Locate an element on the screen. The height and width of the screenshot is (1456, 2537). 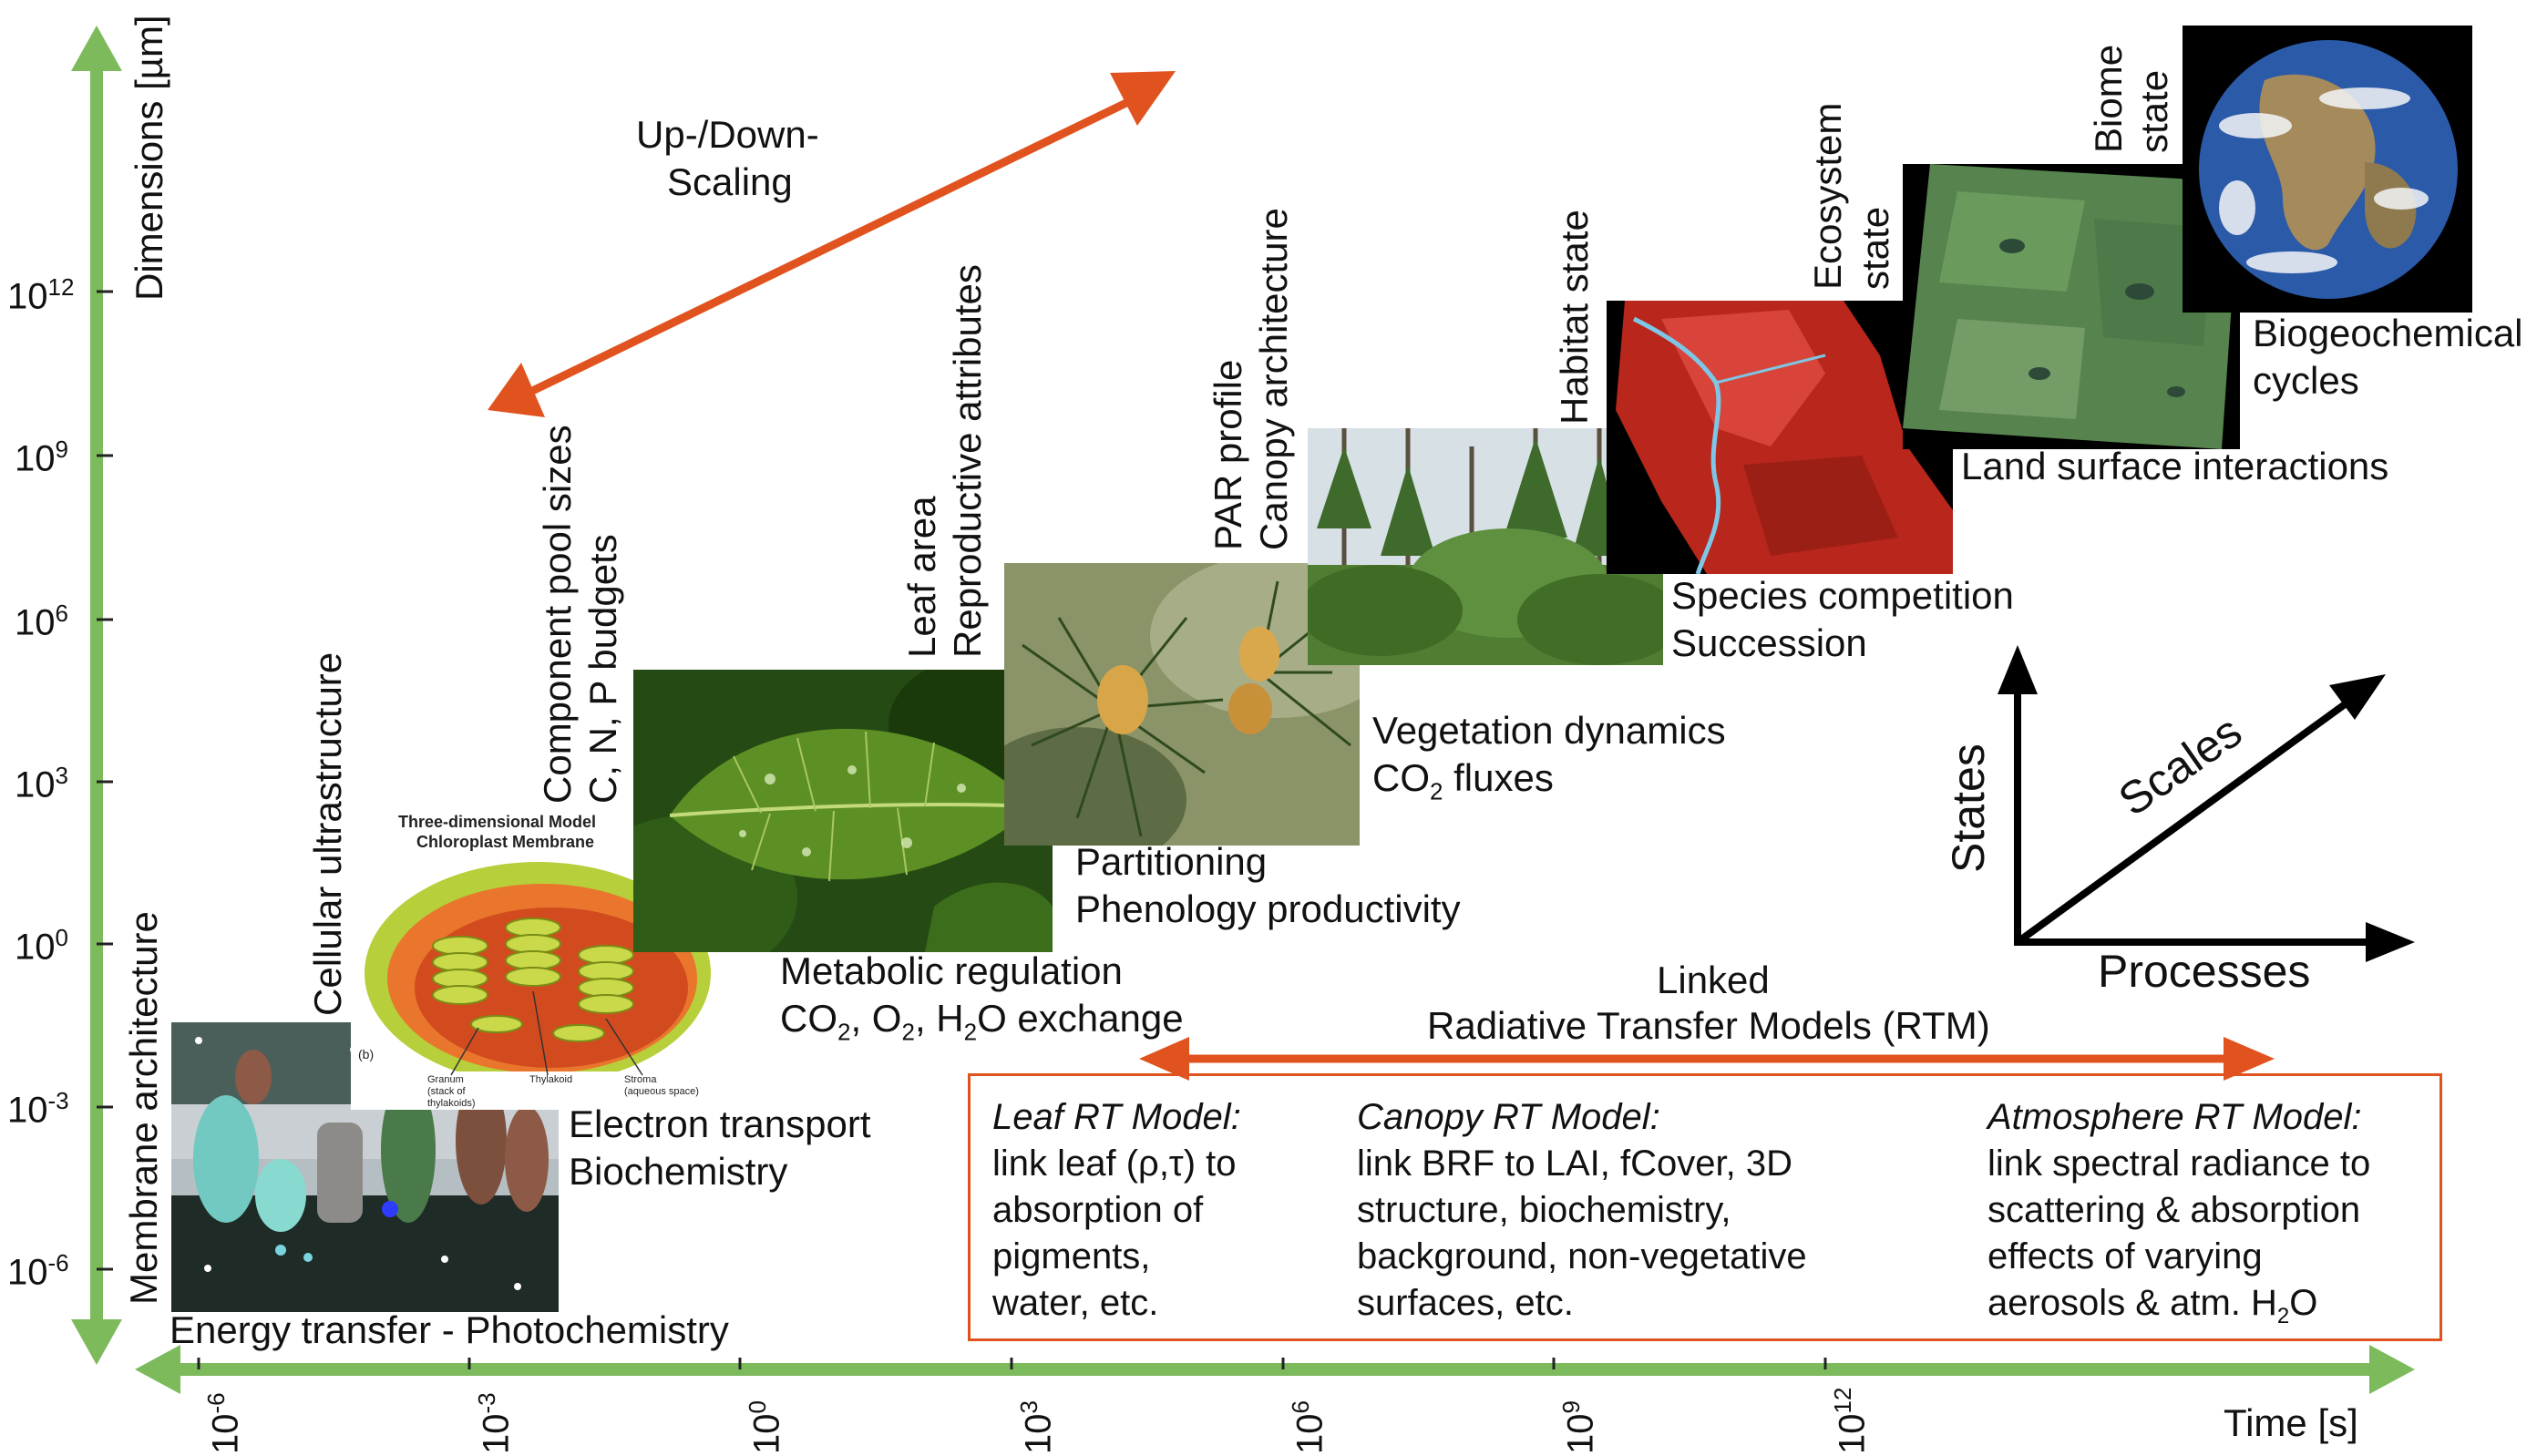
leaf-rt-line: water, etc. is located at coordinates (1075, 1303).